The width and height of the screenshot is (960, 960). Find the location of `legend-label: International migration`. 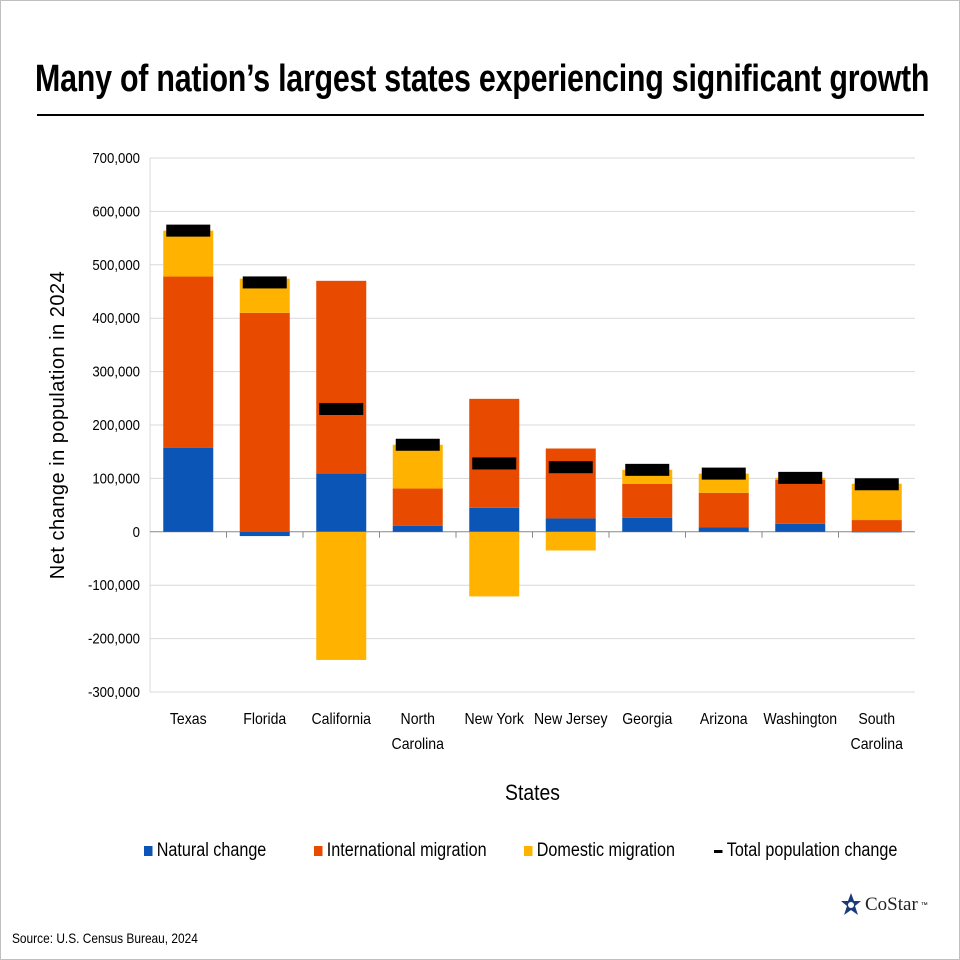

legend-label: International migration is located at coordinates (406, 850).